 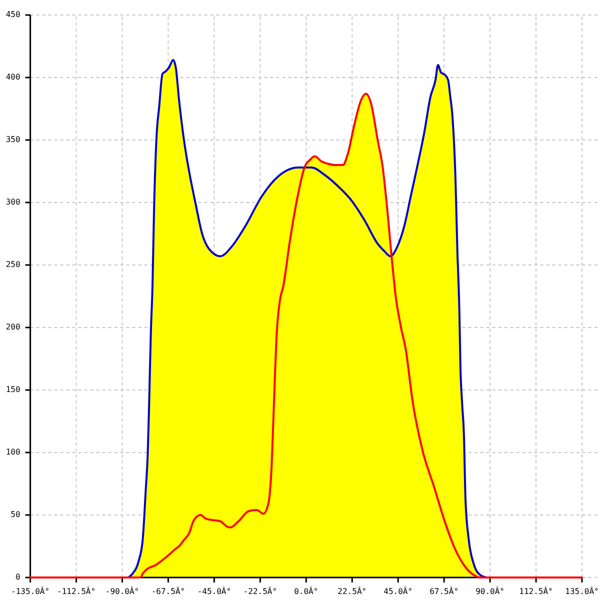 I want to click on y-tick-label: 350, so click(x=13, y=139).